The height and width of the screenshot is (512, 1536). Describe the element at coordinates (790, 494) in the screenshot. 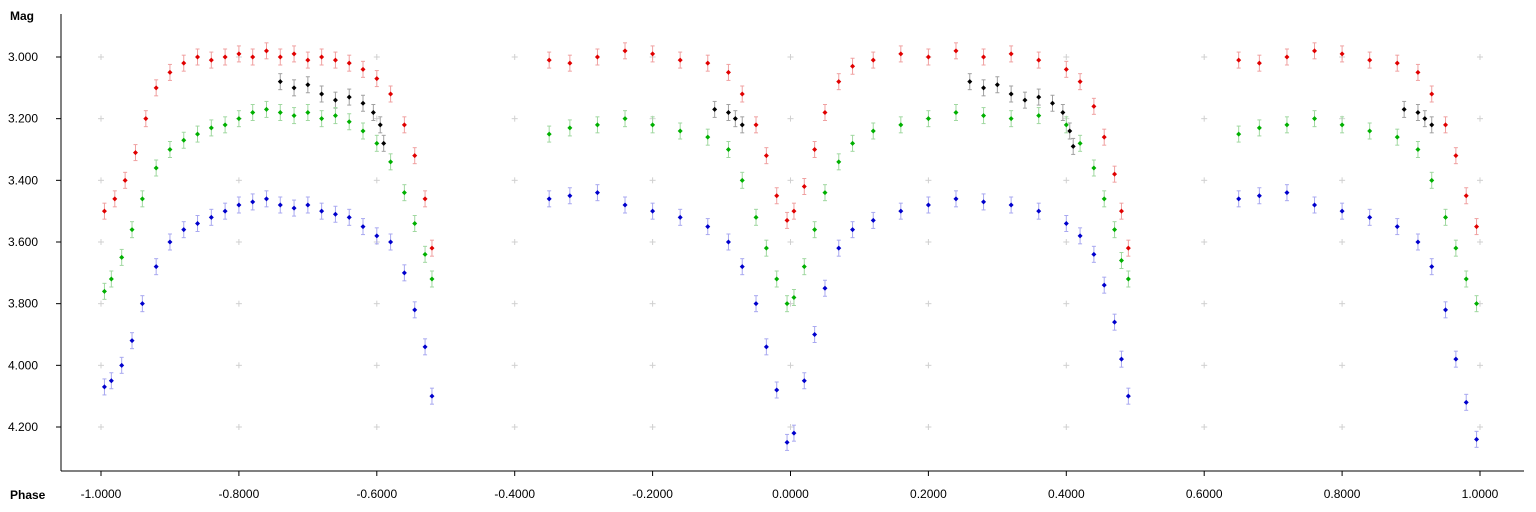

I see `x-tick-label: 0.0000` at that location.